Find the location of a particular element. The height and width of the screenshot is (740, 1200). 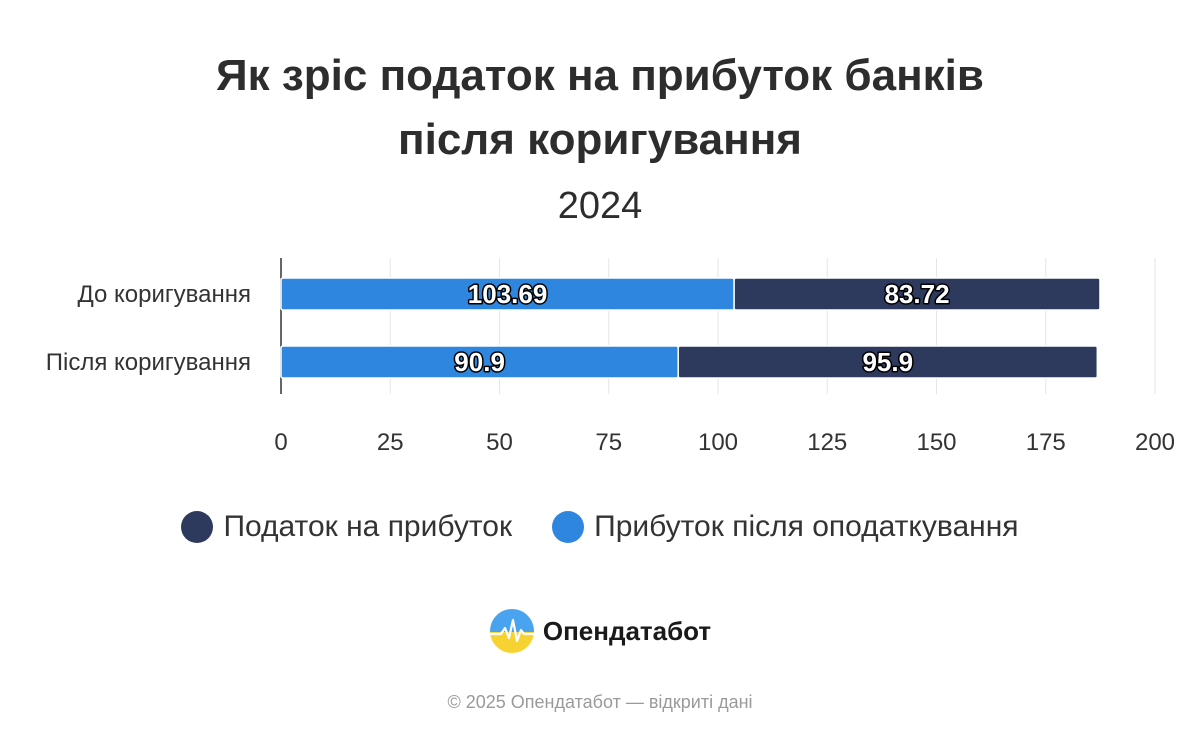

data-label: 103.69 is located at coordinates (508, 294).